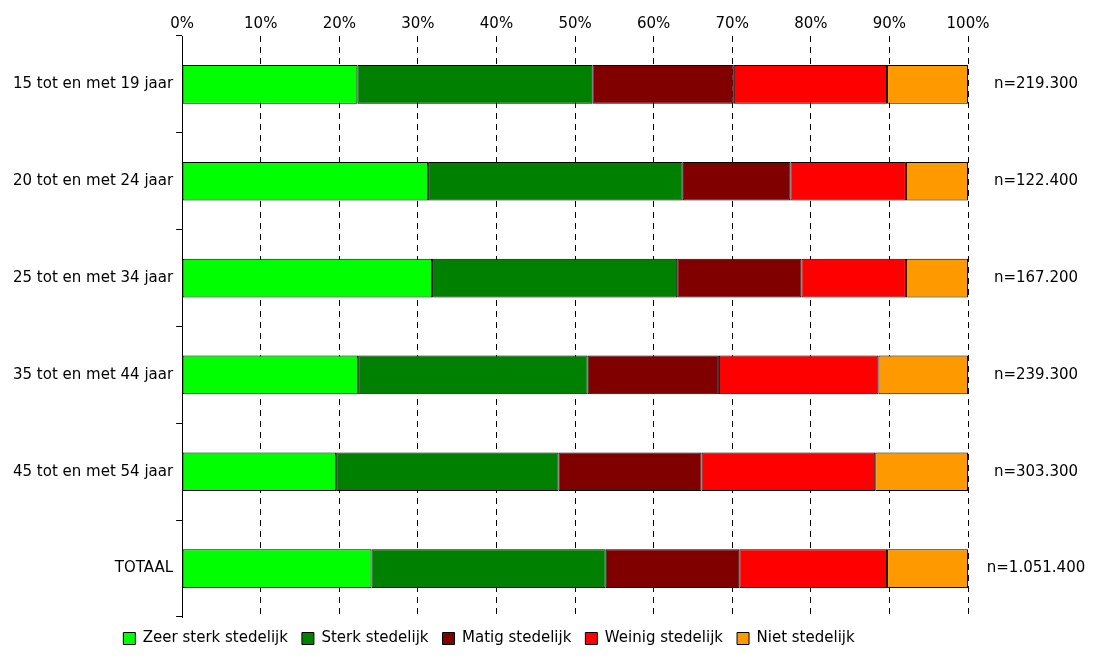  Describe the element at coordinates (215, 637) in the screenshot. I see `legend-label: Zeer sterk stedelijk` at that location.